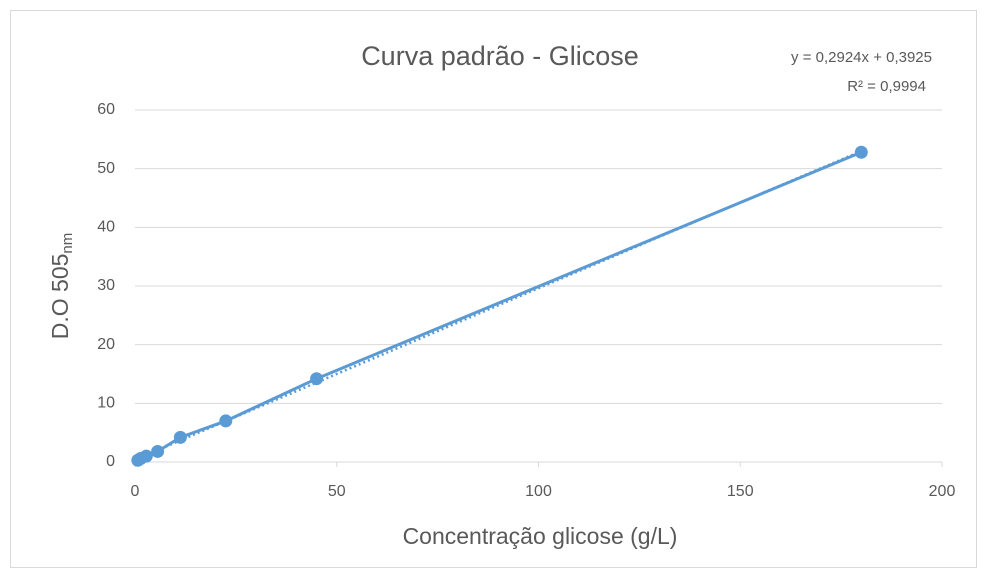 The image size is (987, 578). What do you see at coordinates (337, 491) in the screenshot?
I see `x-tick-label: 50` at bounding box center [337, 491].